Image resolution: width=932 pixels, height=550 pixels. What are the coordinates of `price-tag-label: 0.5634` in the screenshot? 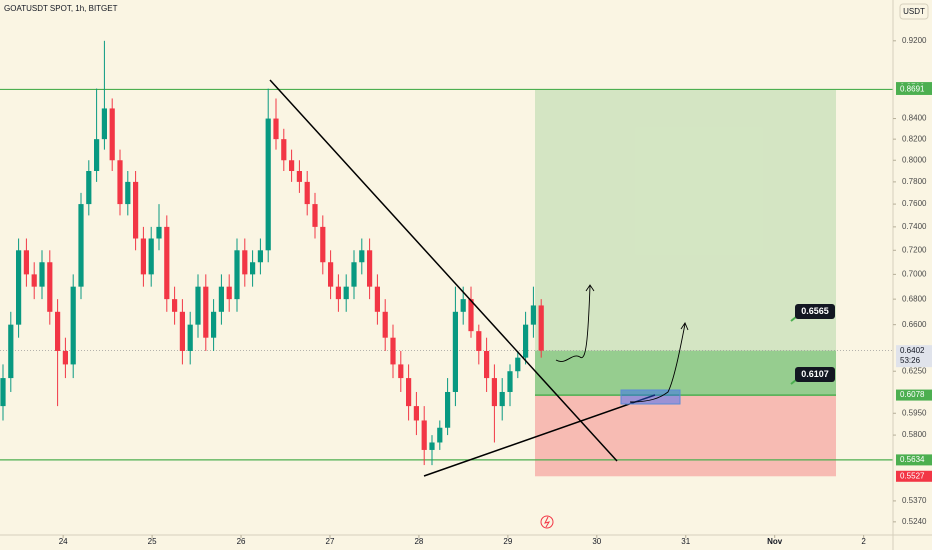 It's located at (912, 459).